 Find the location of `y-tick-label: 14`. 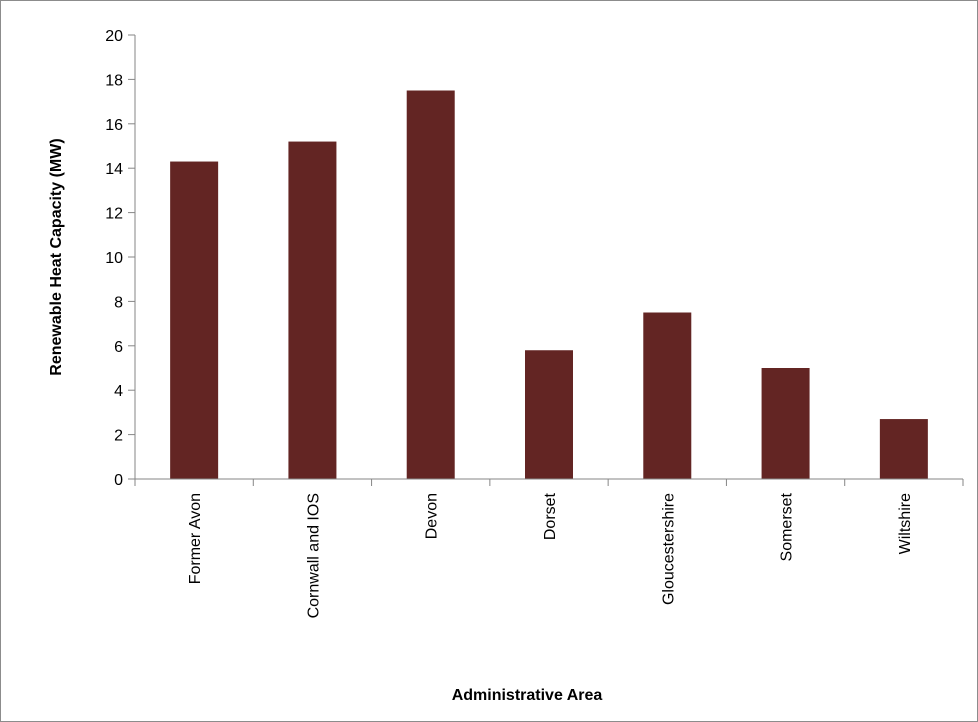

y-tick-label: 14 is located at coordinates (114, 169).